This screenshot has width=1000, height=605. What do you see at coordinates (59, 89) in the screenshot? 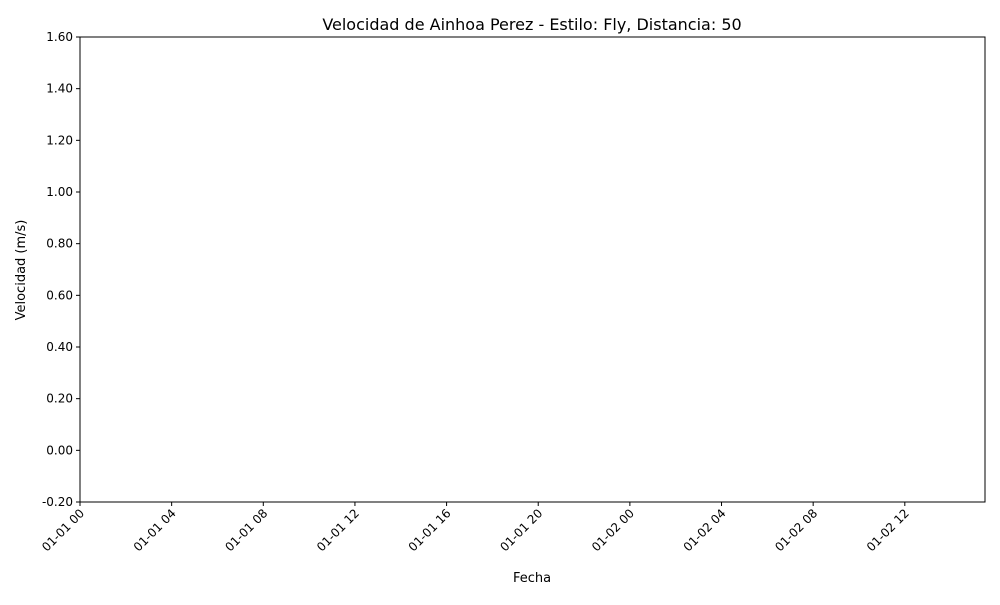
I see `y-tick-label: 1.40` at bounding box center [59, 89].